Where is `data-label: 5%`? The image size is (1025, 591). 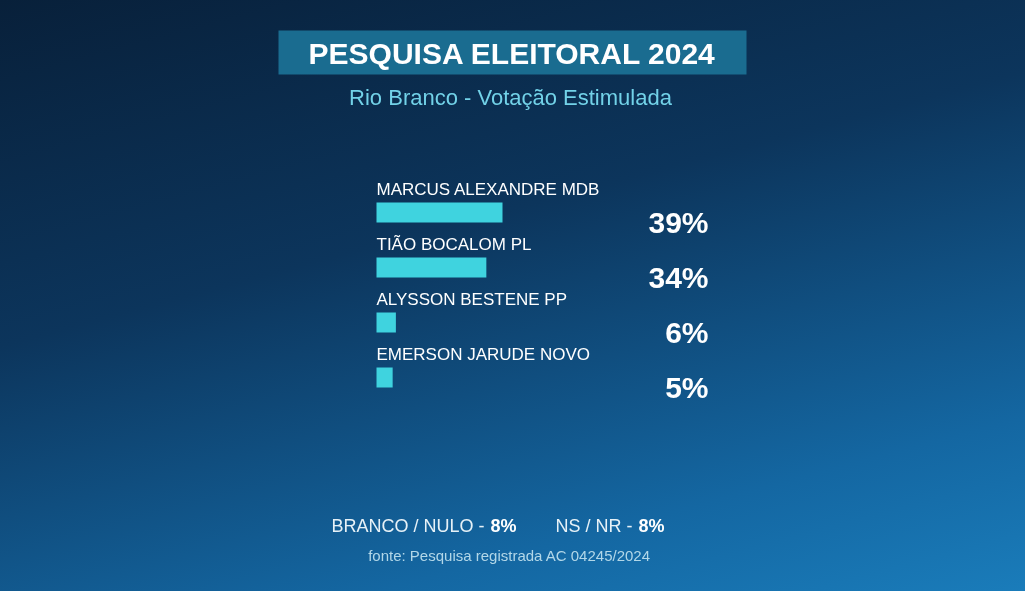 data-label: 5% is located at coordinates (687, 387).